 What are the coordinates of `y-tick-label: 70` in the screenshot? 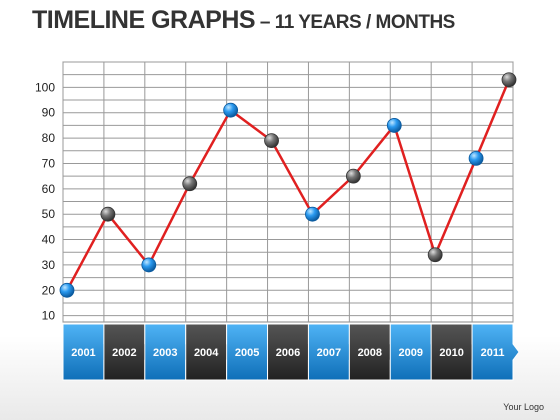 It's located at (49, 163).